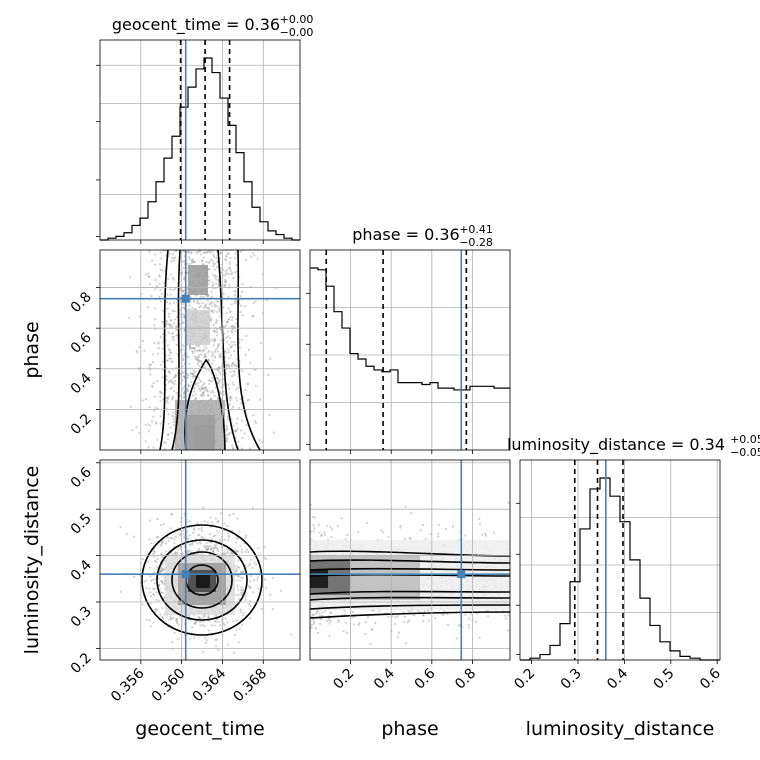 This screenshot has height=760, width=760. I want to click on panel-phase-vs-luminosity_distance-density-cell, so click(319, 579).